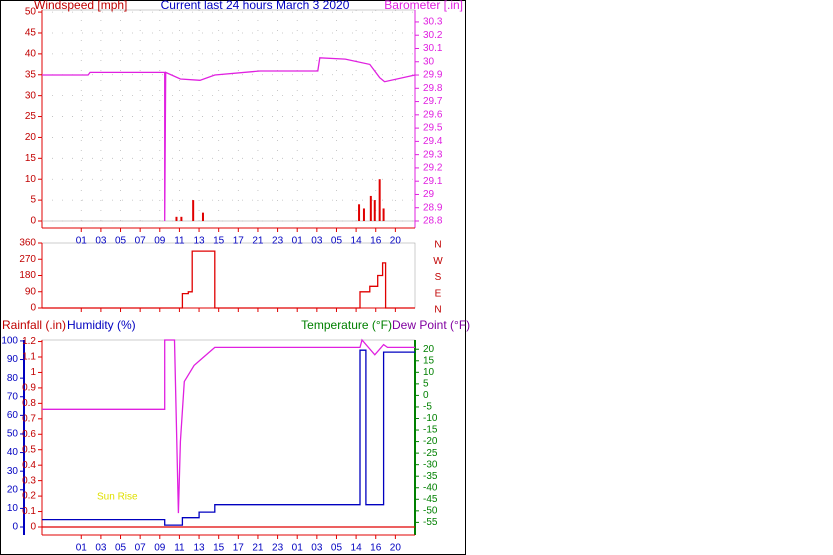 The height and width of the screenshot is (555, 833). I want to click on x-tick-label: 11, so click(179, 241).